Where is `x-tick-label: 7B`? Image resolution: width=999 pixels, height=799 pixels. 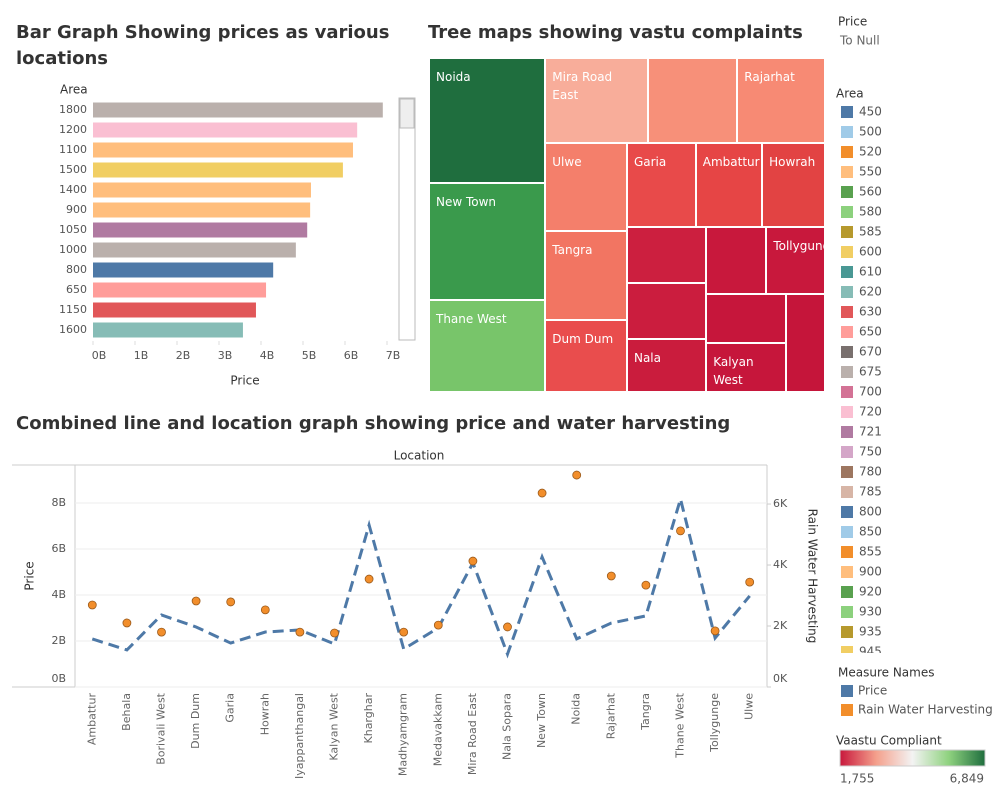 x-tick-label: 7B is located at coordinates (393, 355).